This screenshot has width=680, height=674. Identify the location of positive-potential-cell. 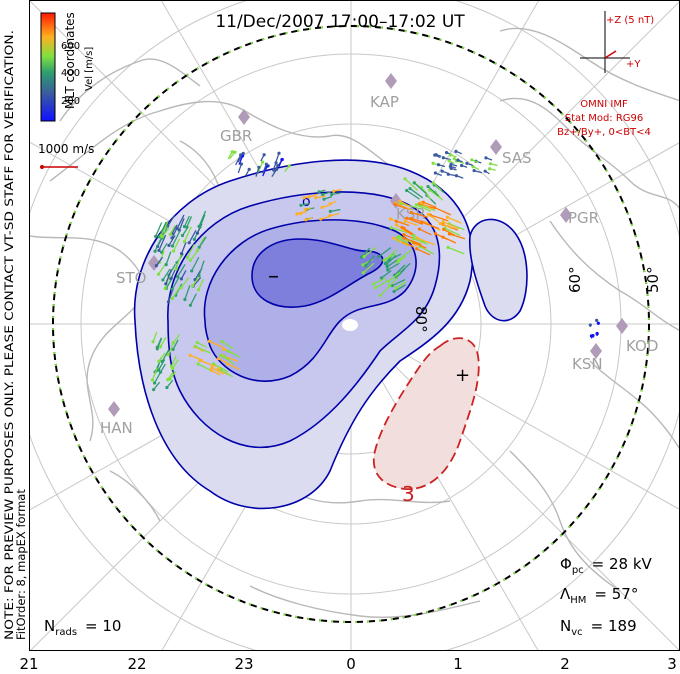
(426, 413).